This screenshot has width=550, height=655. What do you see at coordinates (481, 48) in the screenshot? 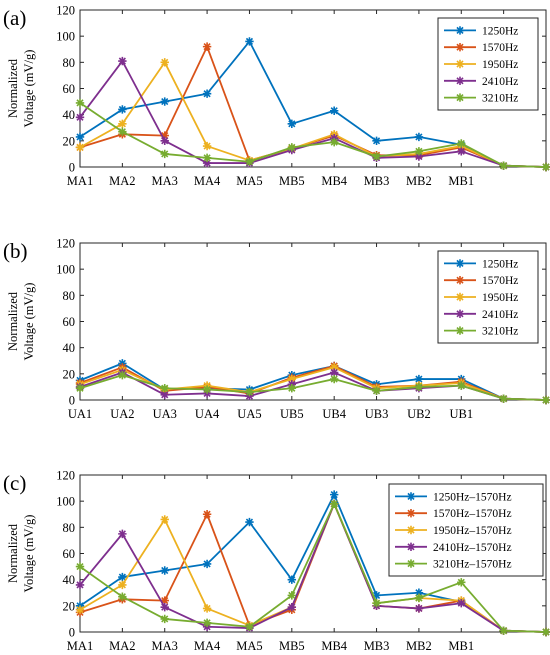
I see `legend-item: 1570Hz` at bounding box center [481, 48].